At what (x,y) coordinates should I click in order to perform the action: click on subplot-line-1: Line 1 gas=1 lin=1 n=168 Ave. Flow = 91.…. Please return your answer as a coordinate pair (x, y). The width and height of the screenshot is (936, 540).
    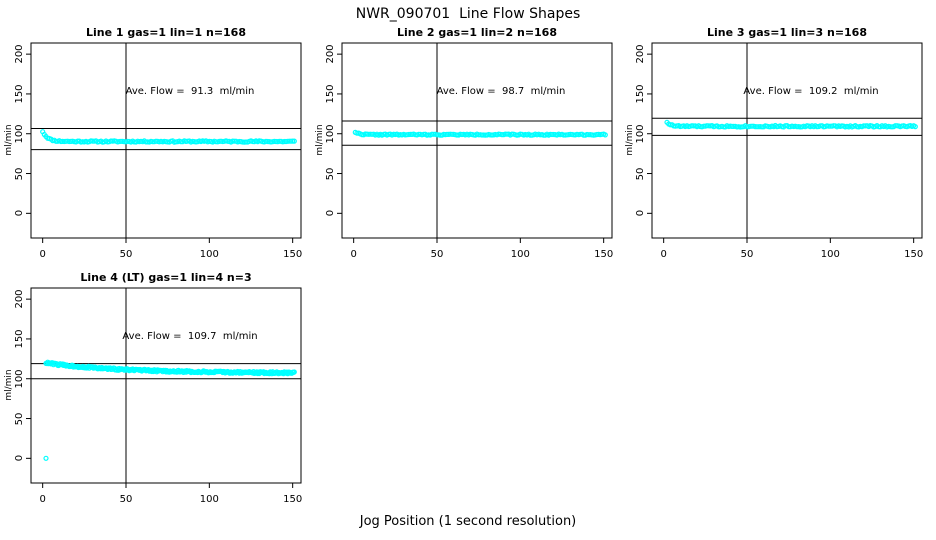
    Looking at the image, I should click on (153, 143).